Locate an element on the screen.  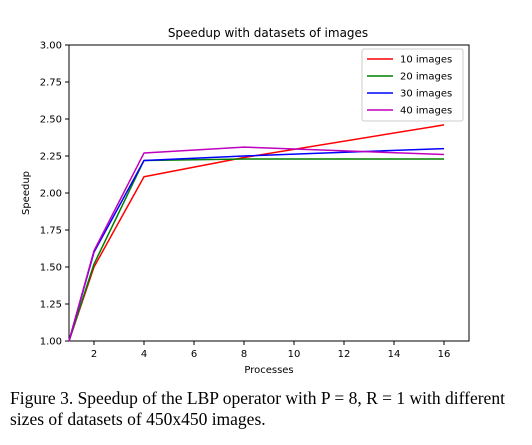
y-tick-label: 1.75 is located at coordinates (51, 231).